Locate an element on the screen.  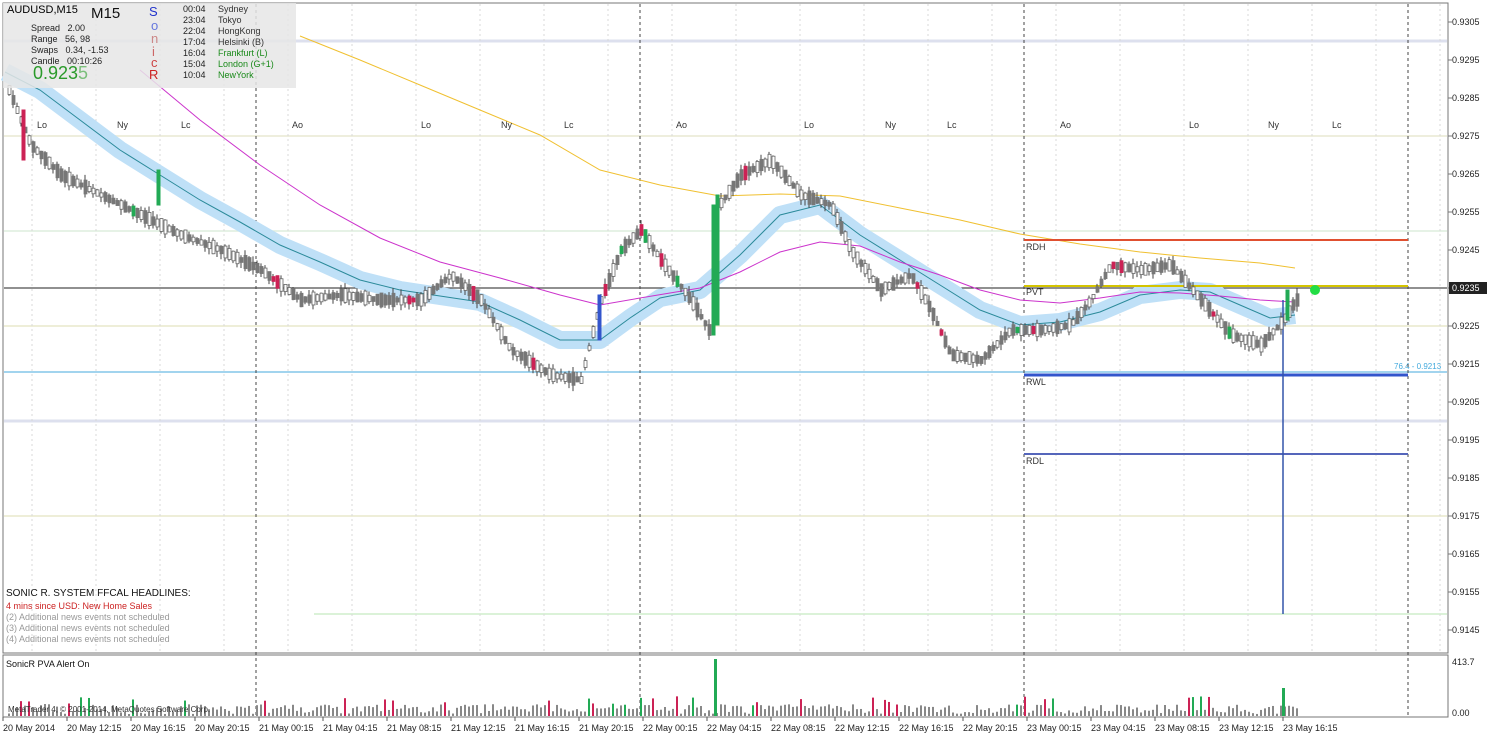
headline-4: (4) Additional news events not scheduled is located at coordinates (88, 639).